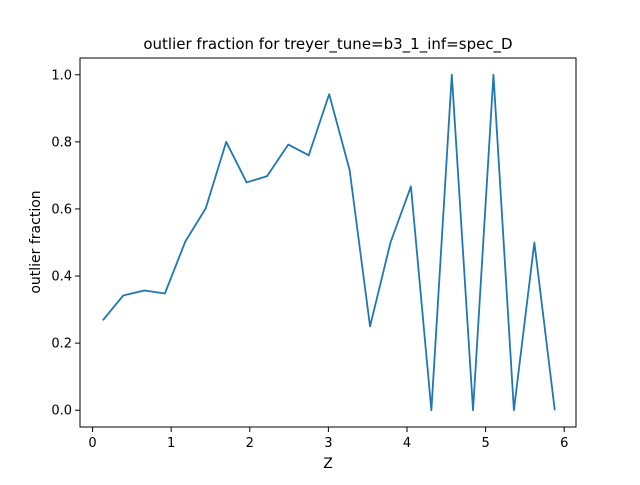 The width and height of the screenshot is (640, 485). Describe the element at coordinates (328, 464) in the screenshot. I see `x-axis-label: Z` at that location.